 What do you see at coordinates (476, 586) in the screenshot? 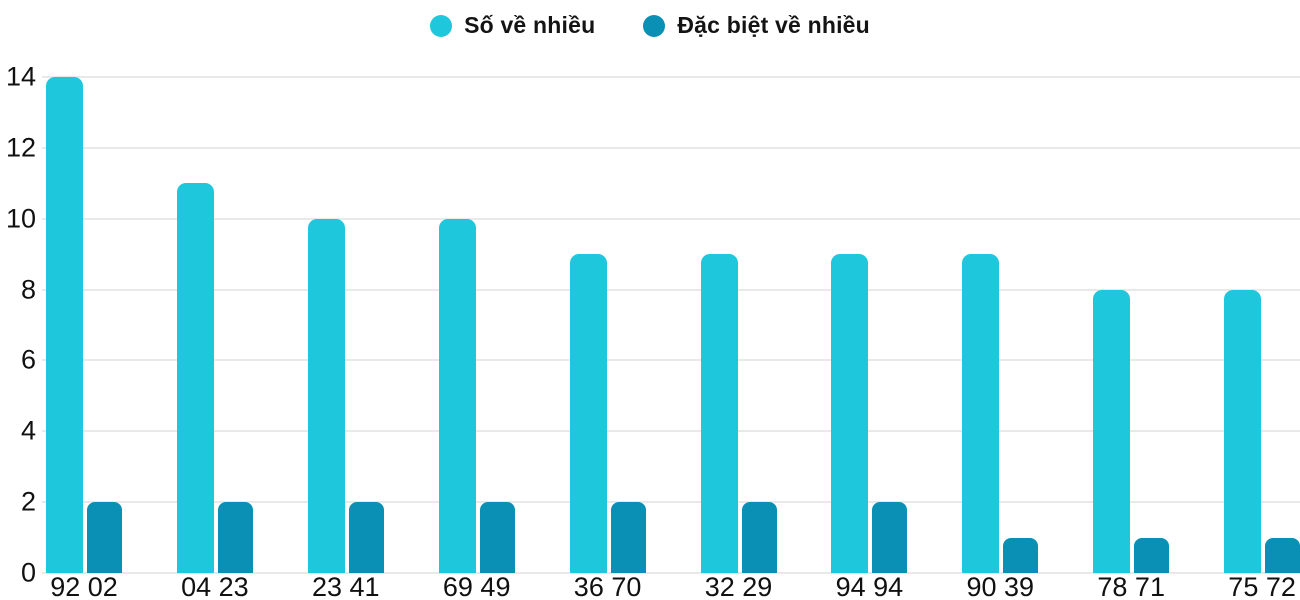
I see `x-tick-label: 69 49` at bounding box center [476, 586].